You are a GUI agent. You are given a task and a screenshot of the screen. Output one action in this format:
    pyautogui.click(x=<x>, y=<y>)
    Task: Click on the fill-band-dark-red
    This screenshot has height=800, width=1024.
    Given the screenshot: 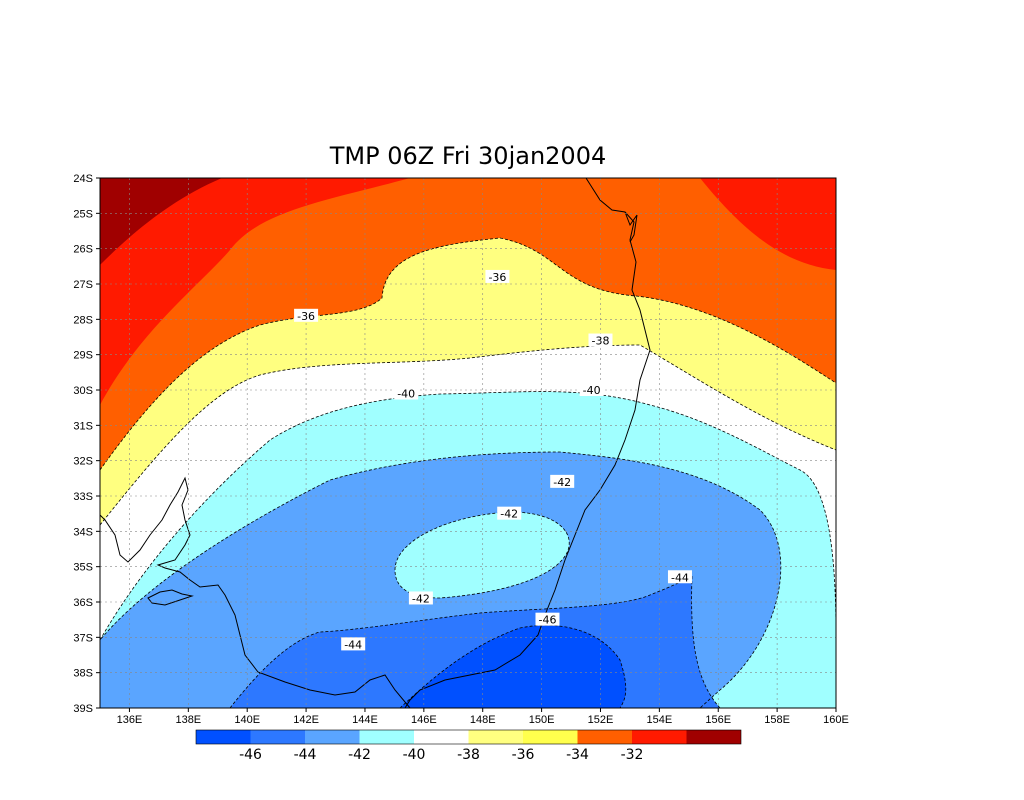 What is the action you would take?
    pyautogui.click(x=161, y=221)
    